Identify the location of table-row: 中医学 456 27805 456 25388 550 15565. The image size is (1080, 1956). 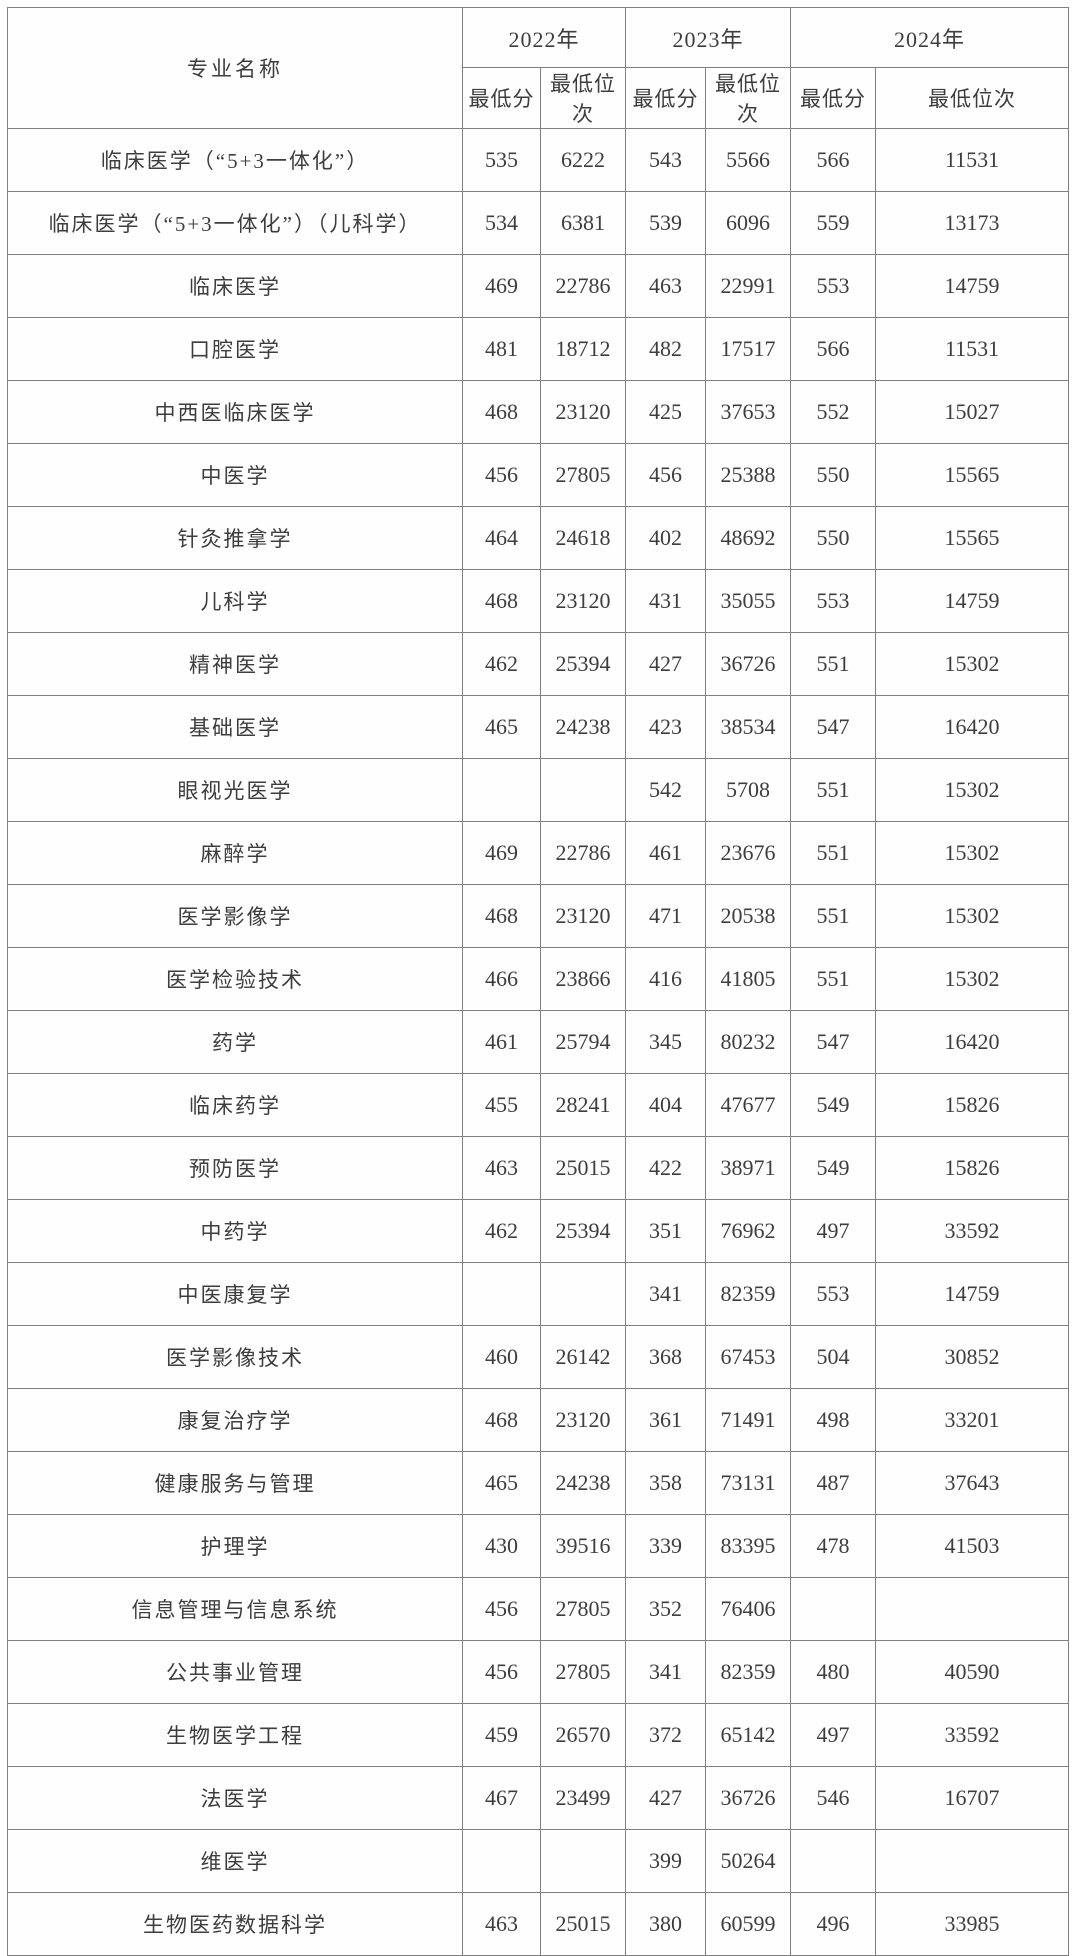
(538, 475).